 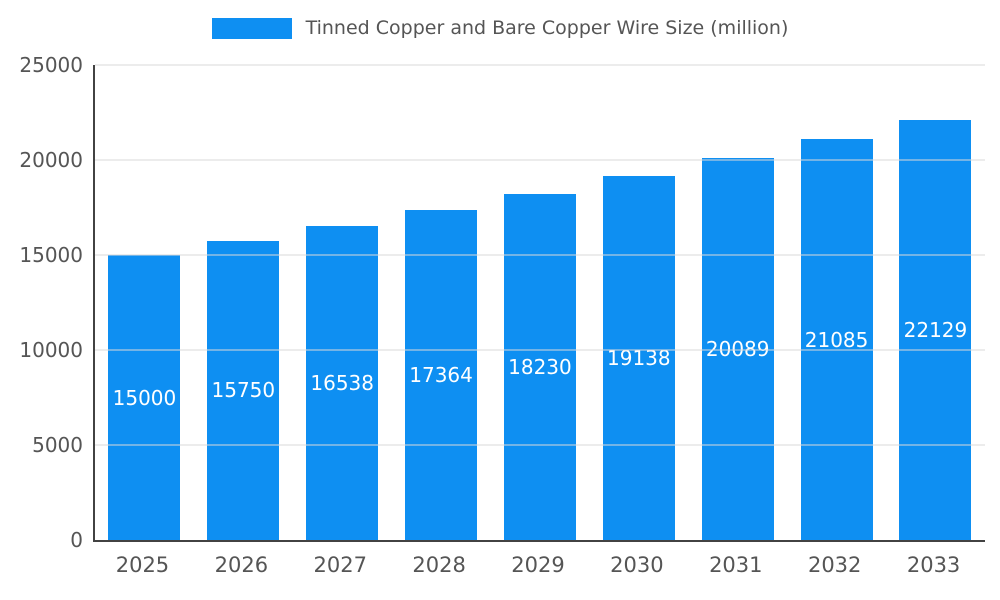 I want to click on bar-2032: 21085, so click(x=836, y=339).